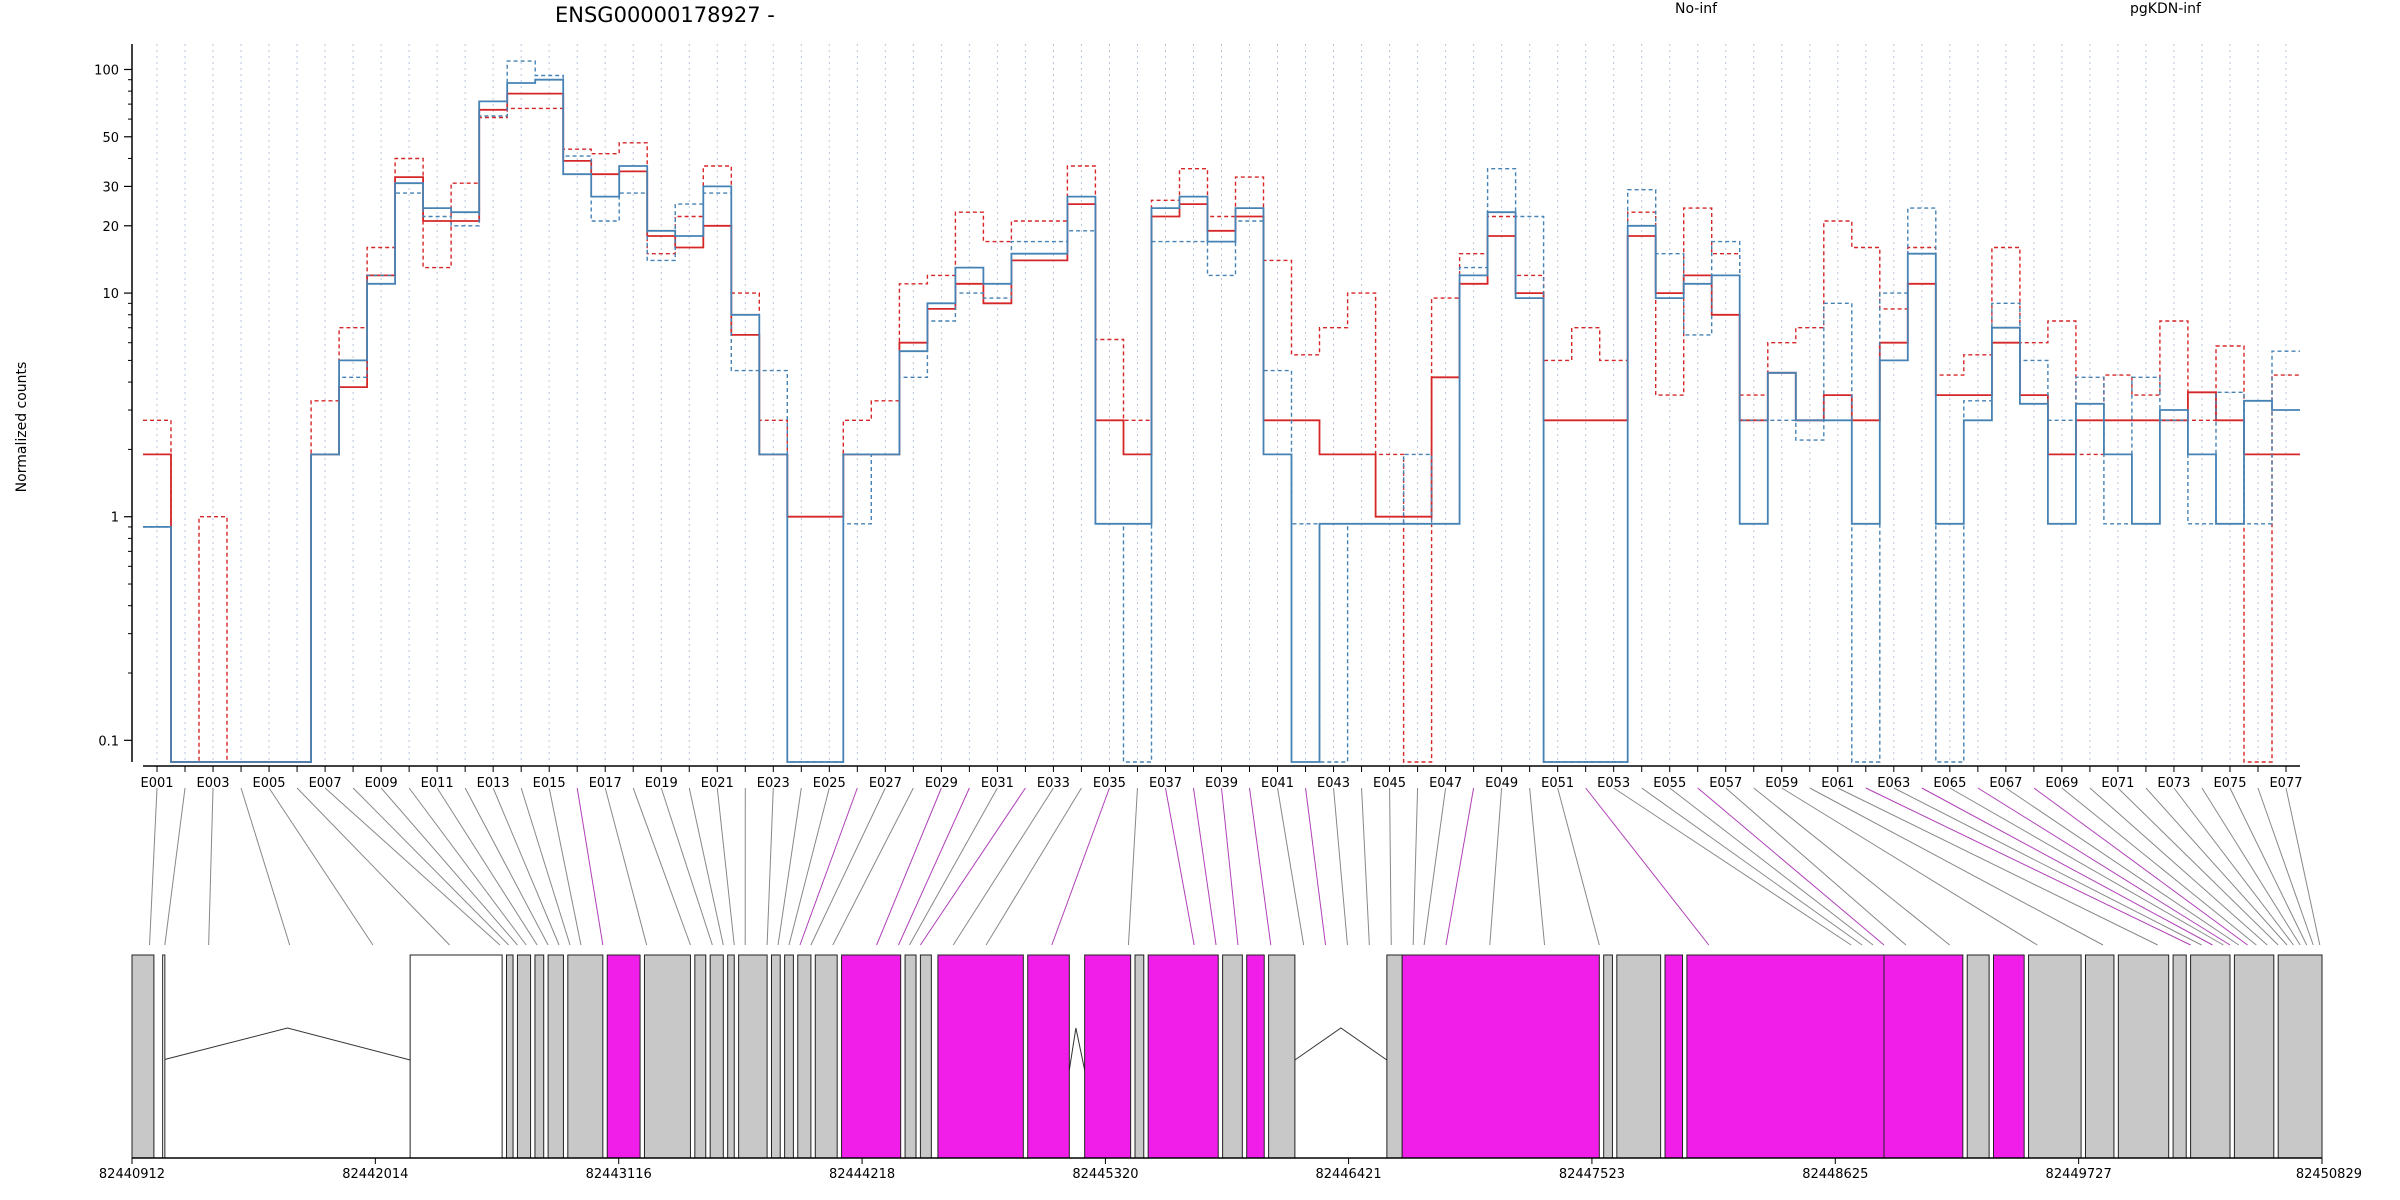  Describe the element at coordinates (2005, 783) in the screenshot. I see `x-tick-label: E067` at that location.